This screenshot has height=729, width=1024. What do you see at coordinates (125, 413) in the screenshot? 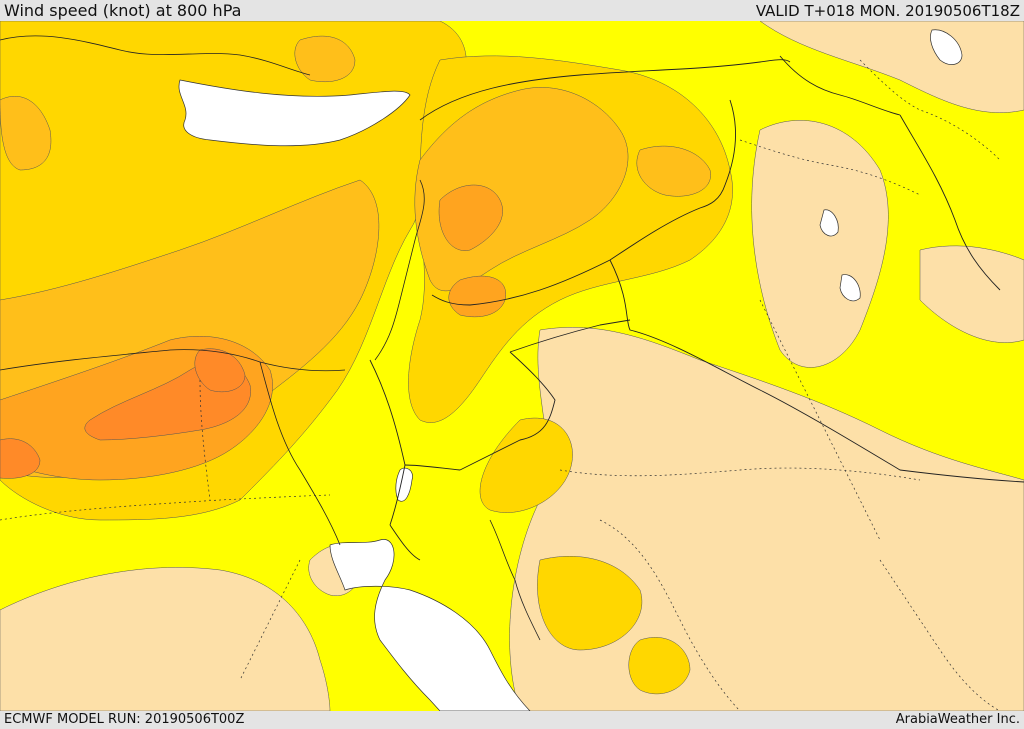
I see `strongest-wind-areas` at bounding box center [125, 413].